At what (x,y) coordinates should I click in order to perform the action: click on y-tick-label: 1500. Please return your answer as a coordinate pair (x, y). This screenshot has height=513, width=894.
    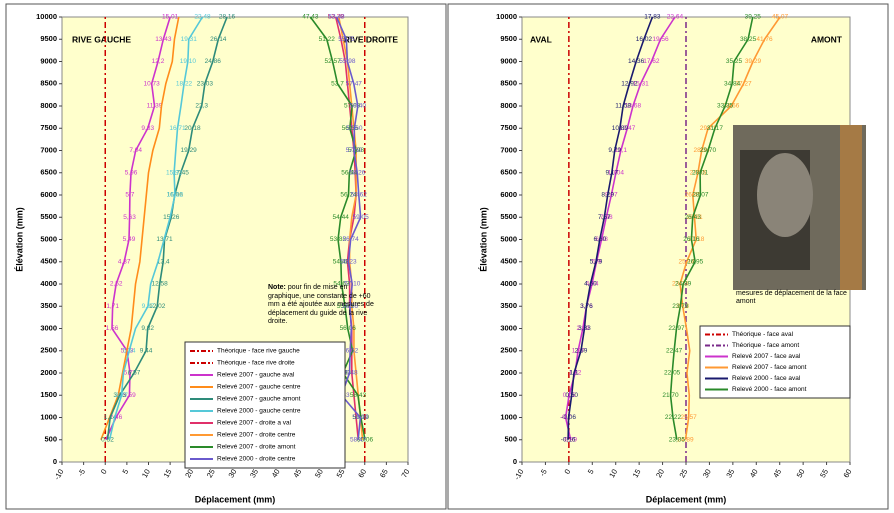
    Looking at the image, I should click on (508, 394).